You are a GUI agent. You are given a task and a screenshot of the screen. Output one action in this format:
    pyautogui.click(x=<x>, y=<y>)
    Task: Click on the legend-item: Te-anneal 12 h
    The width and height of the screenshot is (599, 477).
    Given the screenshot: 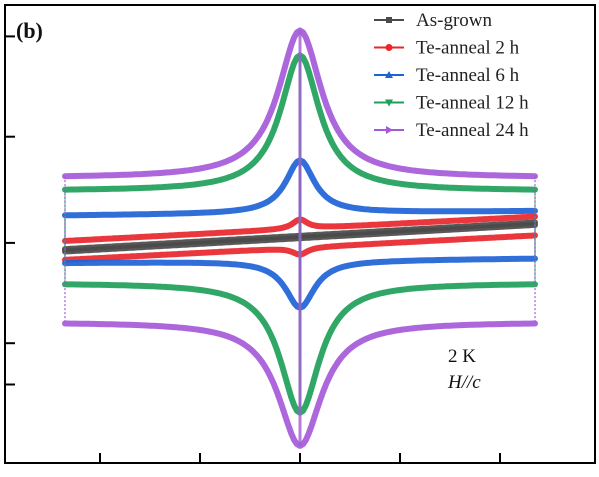 What is the action you would take?
    pyautogui.click(x=451, y=103)
    